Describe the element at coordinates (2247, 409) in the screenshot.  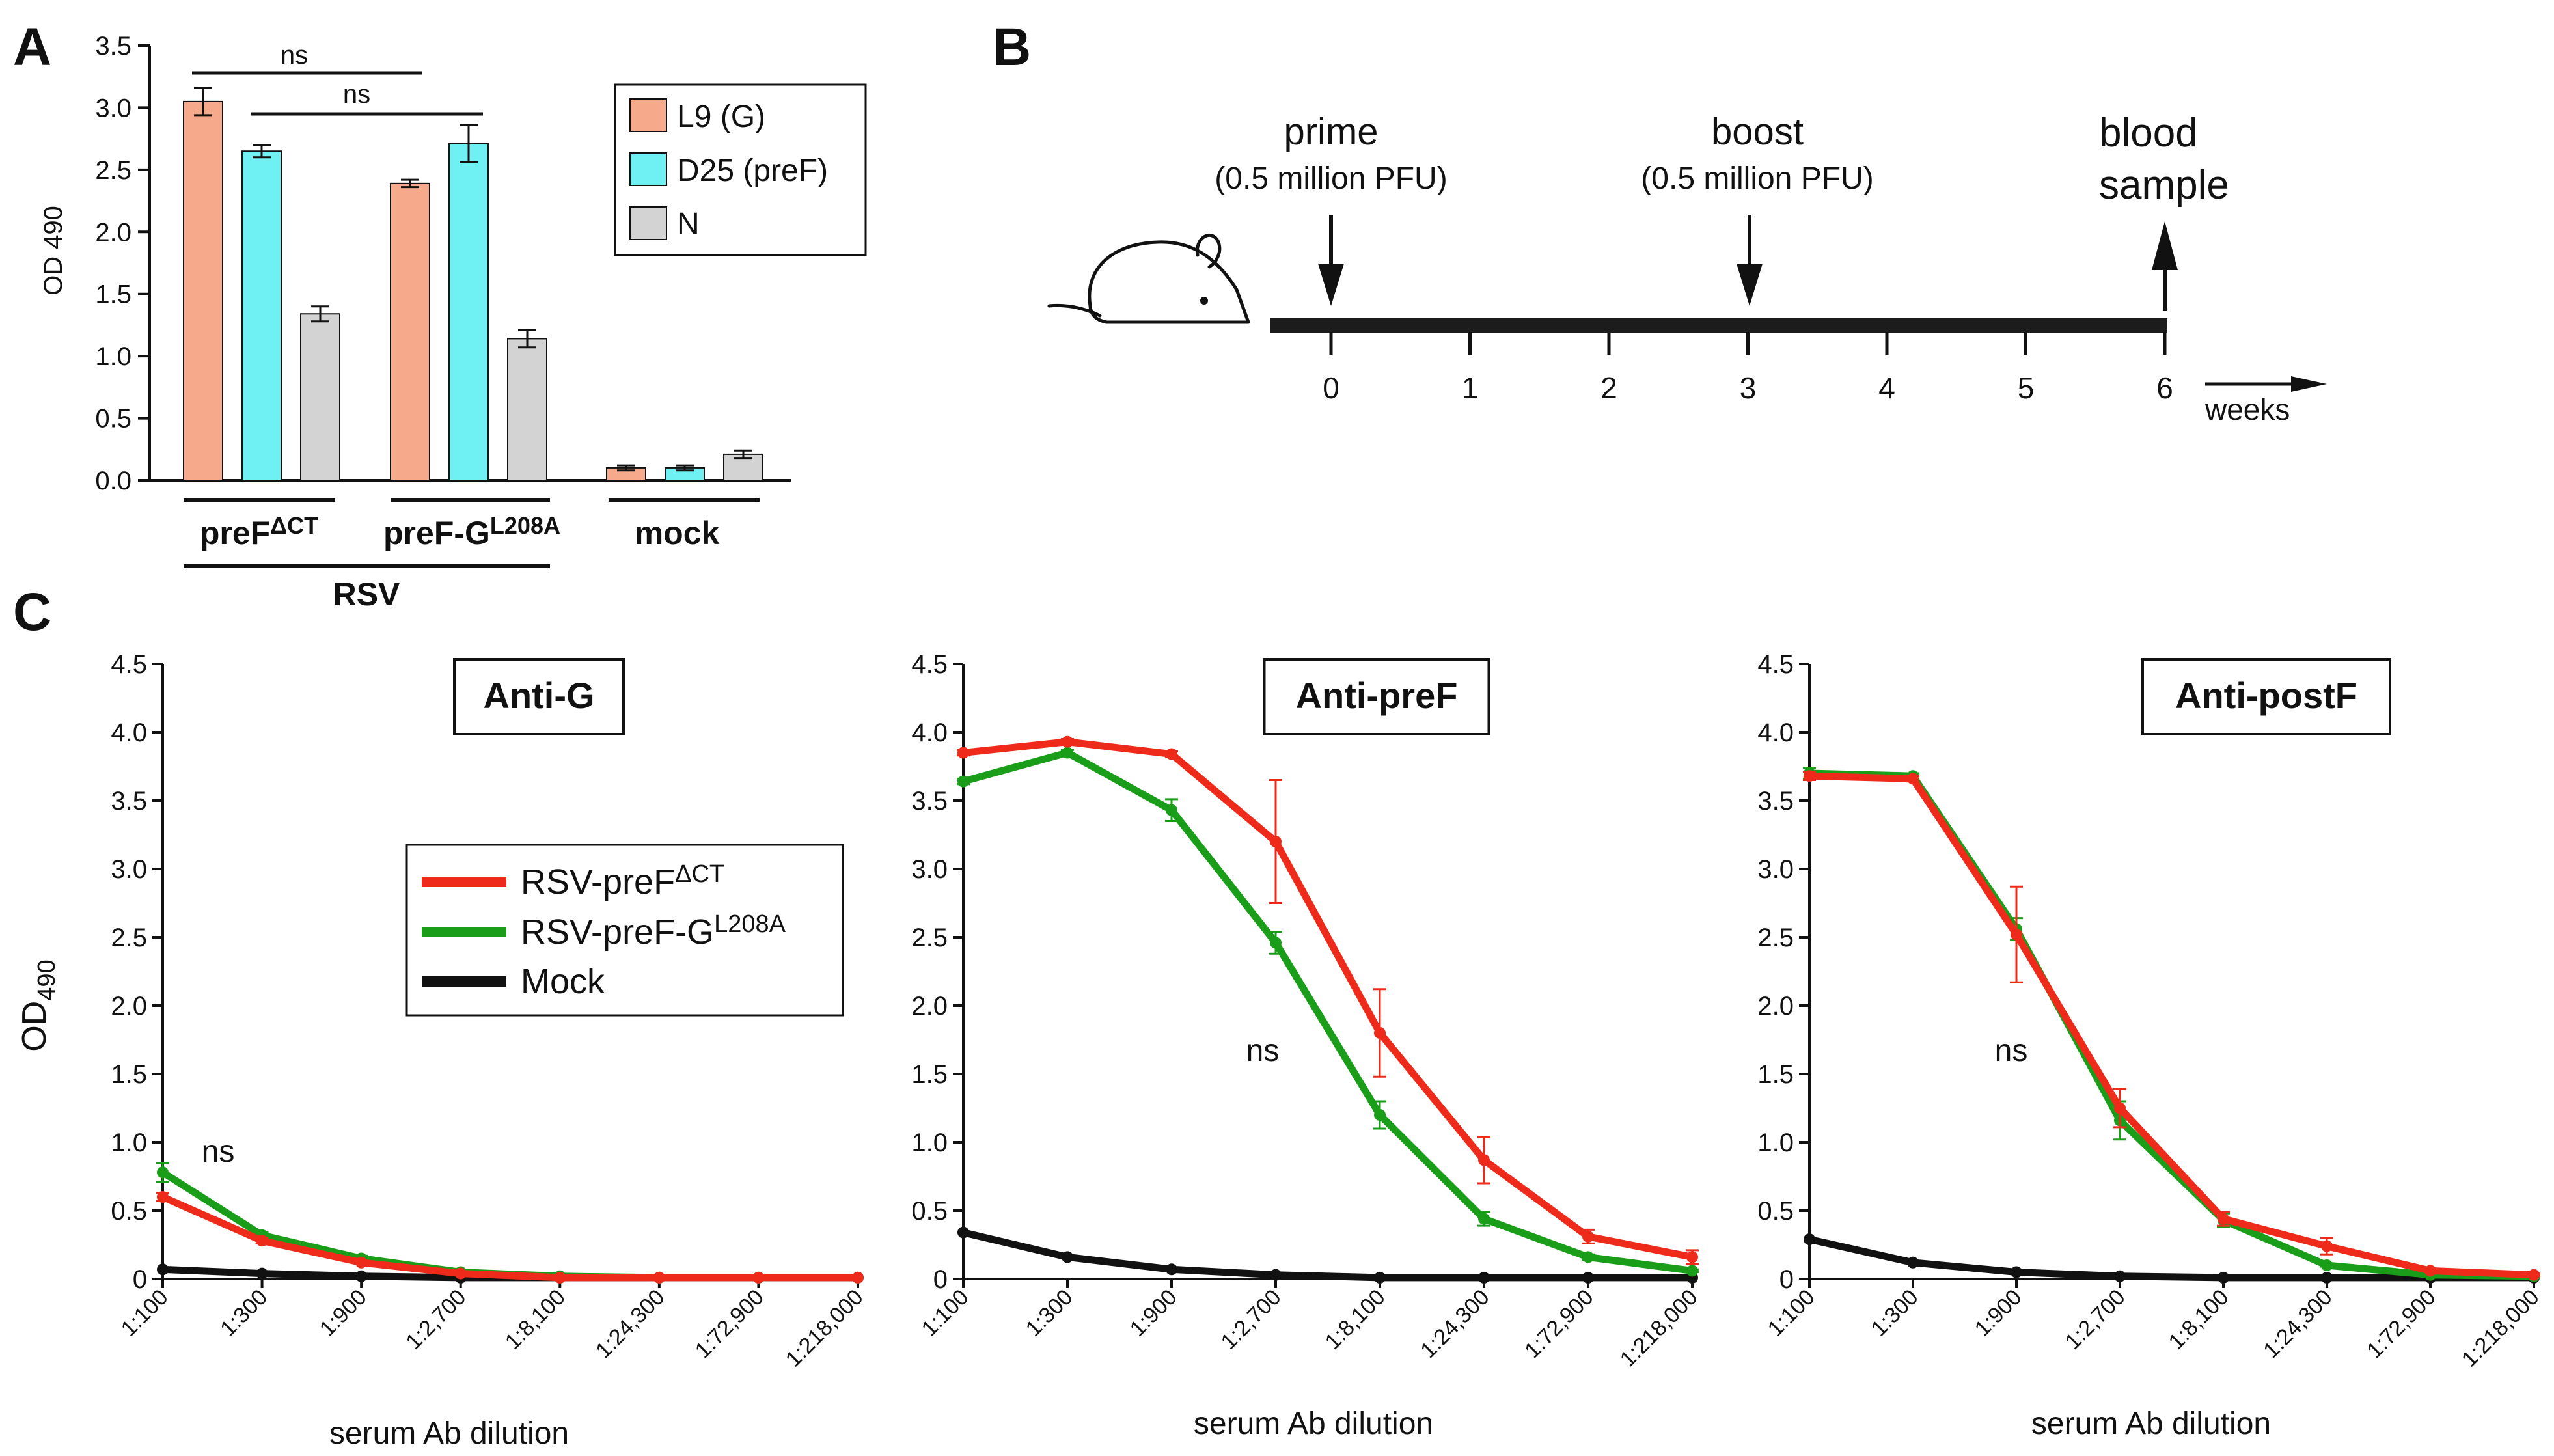
I see `weeks-label: weeks` at that location.